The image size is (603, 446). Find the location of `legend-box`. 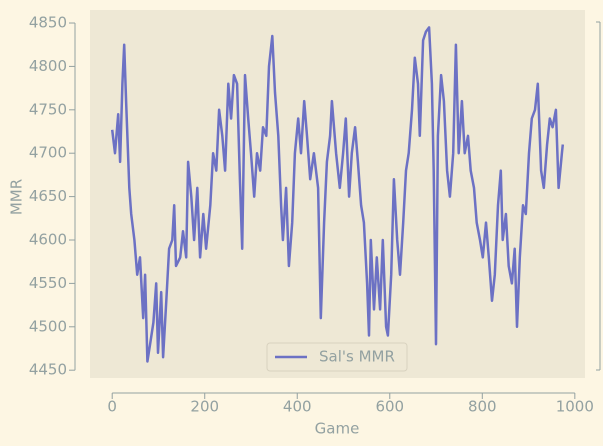

legend-box is located at coordinates (337, 357).